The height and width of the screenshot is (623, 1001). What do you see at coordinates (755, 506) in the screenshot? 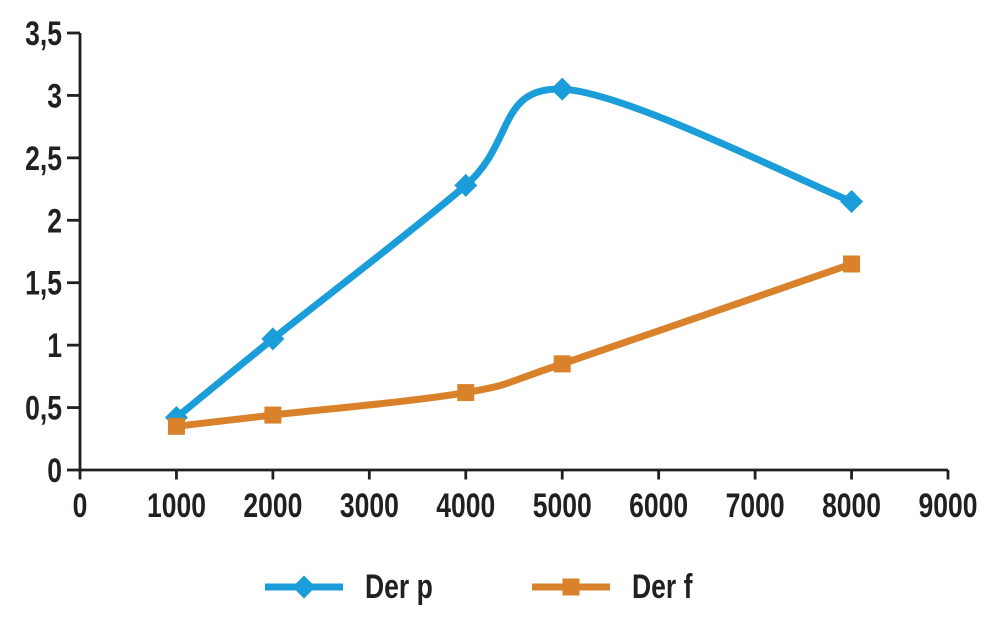
I see `x-tick-label: 7000` at bounding box center [755, 506].